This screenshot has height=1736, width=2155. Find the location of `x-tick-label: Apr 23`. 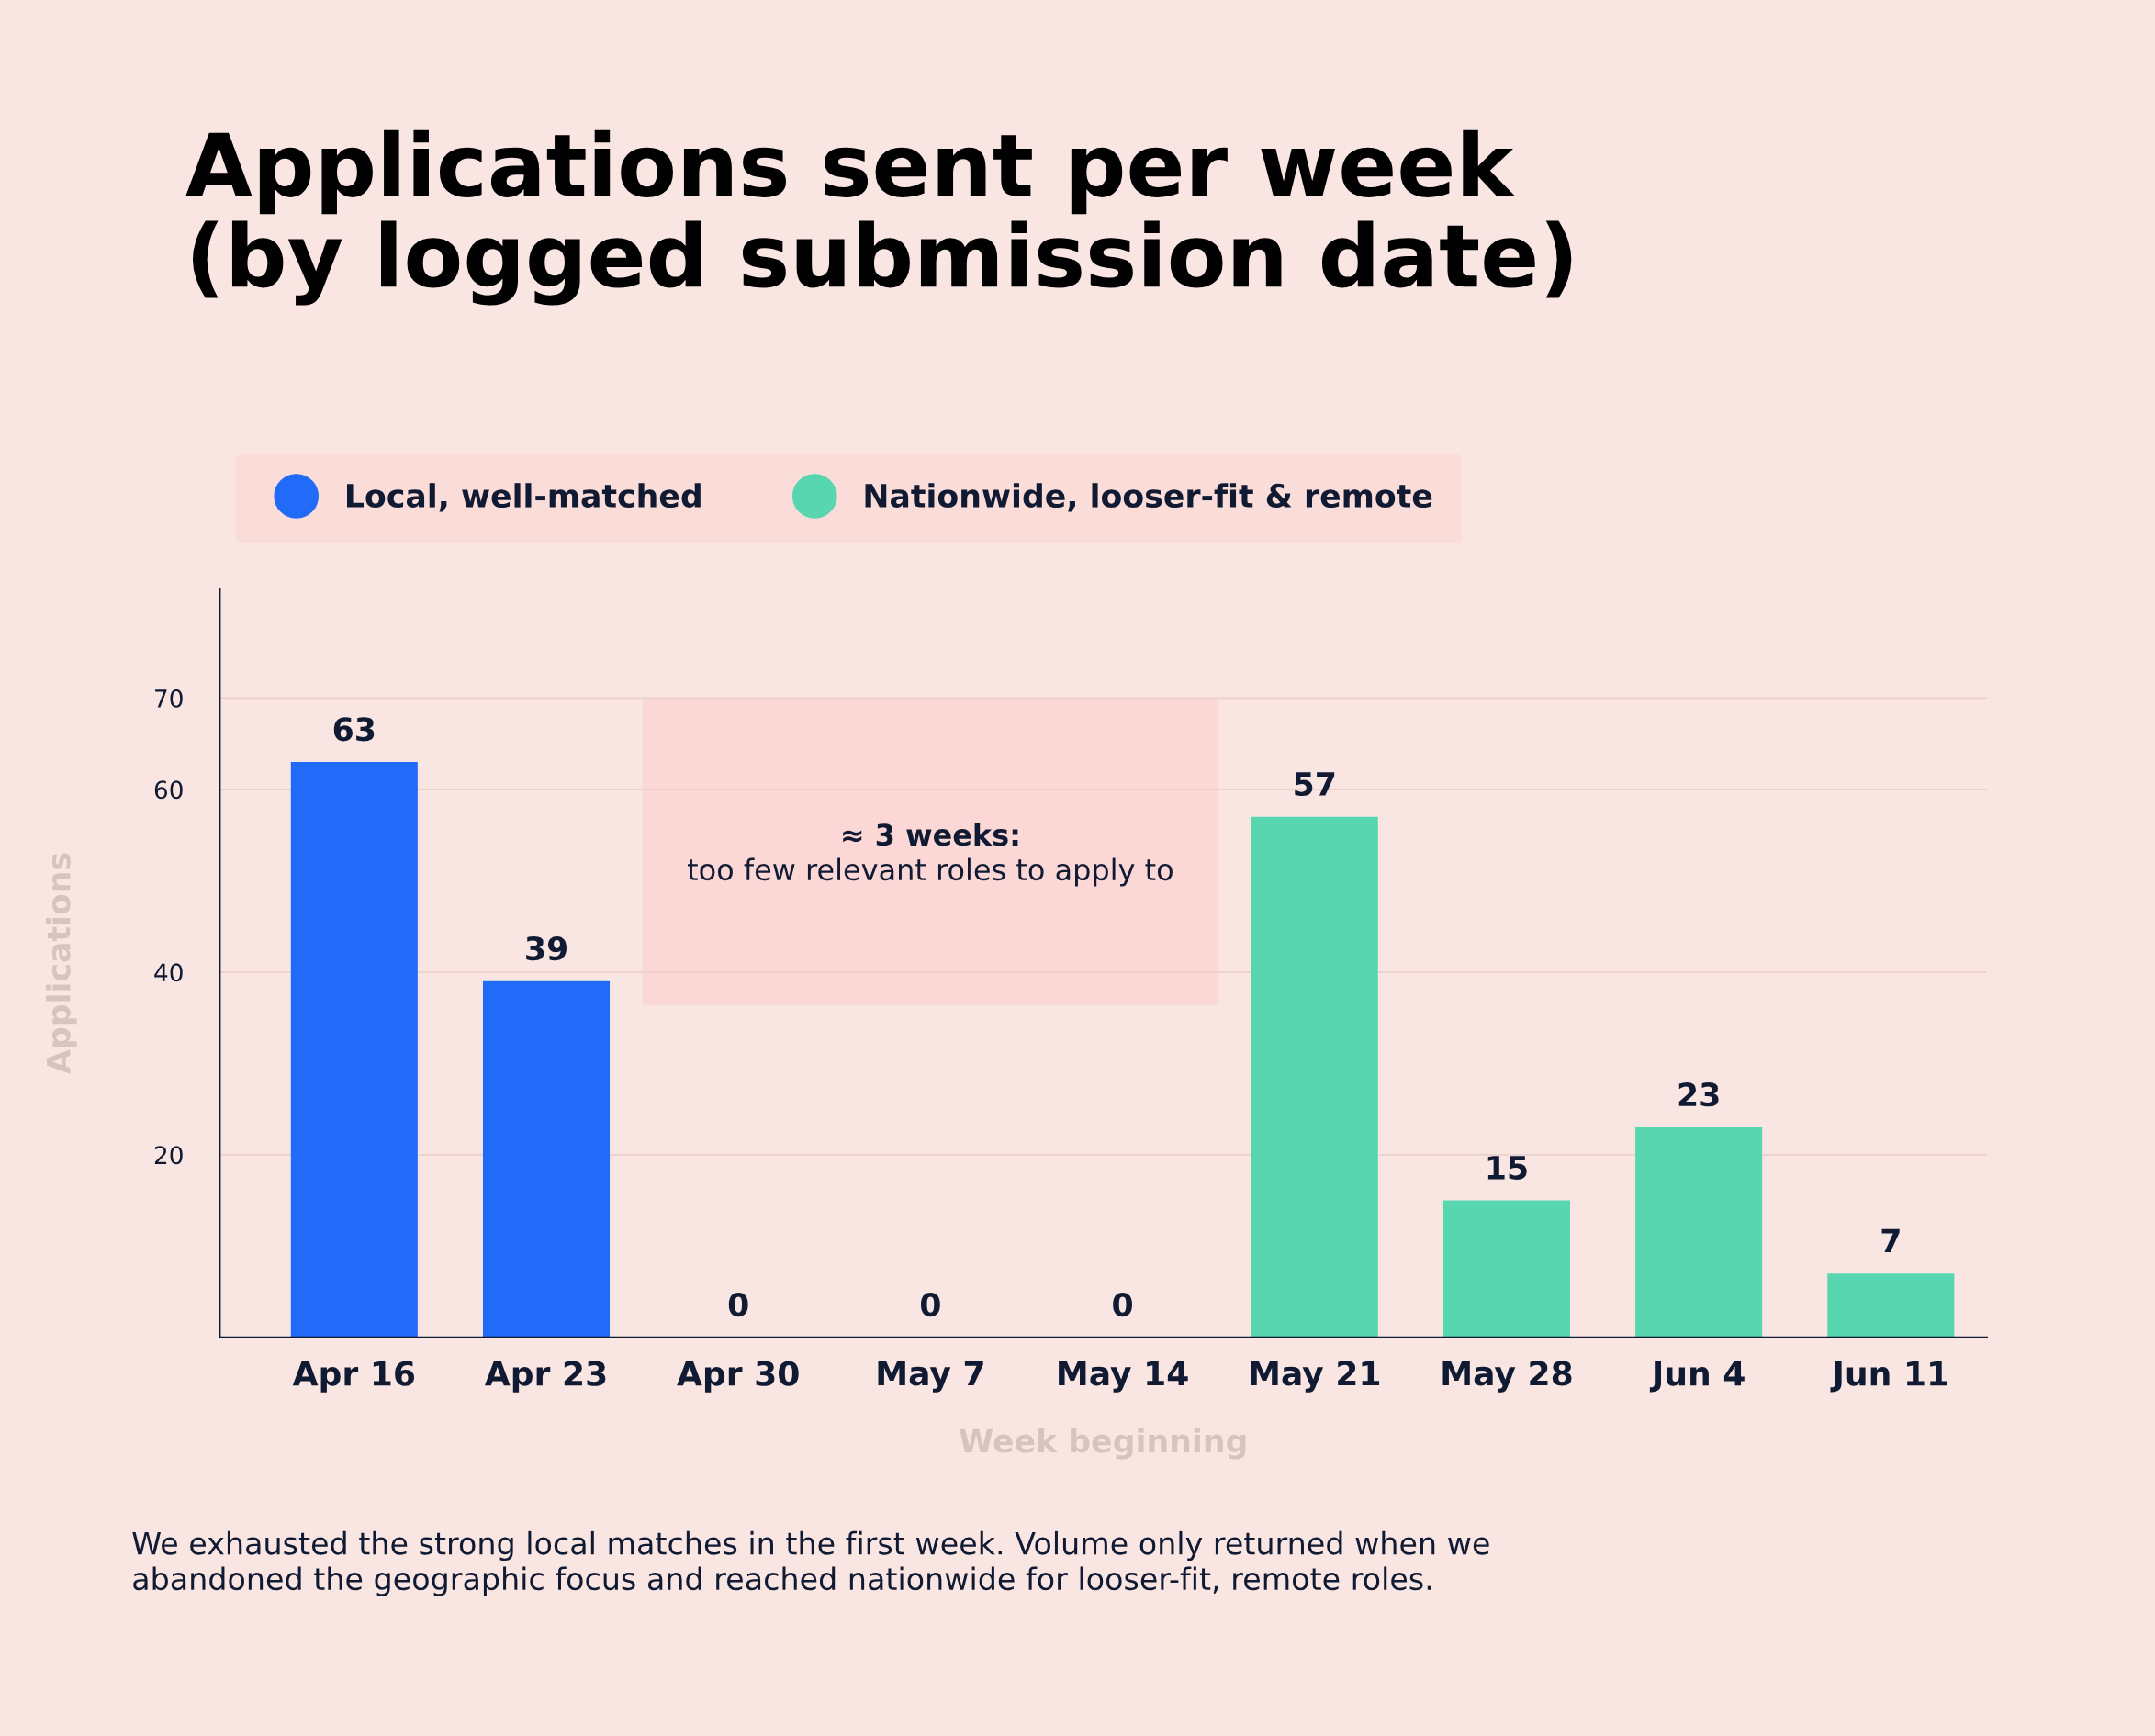

x-tick-label: Apr 23 is located at coordinates (545, 1377).